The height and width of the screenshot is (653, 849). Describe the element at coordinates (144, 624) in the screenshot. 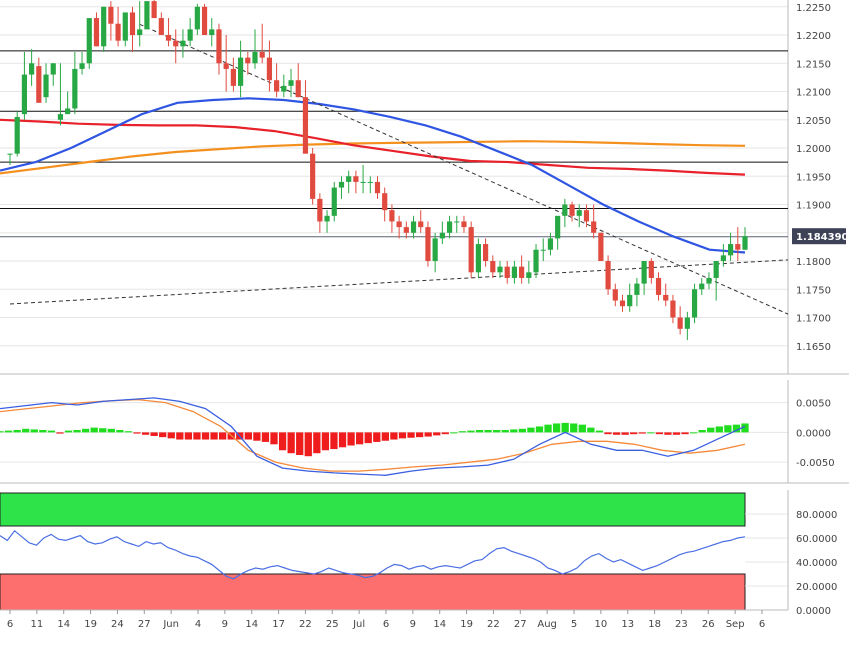

I see `x-tick-label: 27` at that location.